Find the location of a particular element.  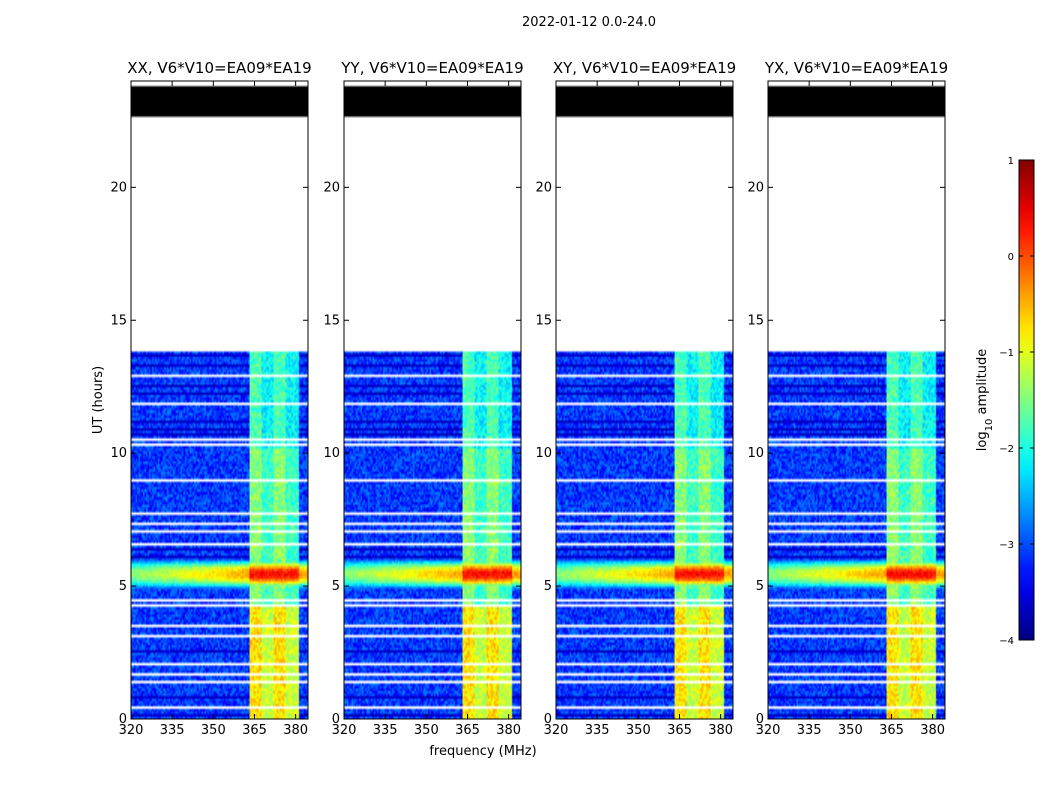

colorbar-gradient is located at coordinates (1026, 400).